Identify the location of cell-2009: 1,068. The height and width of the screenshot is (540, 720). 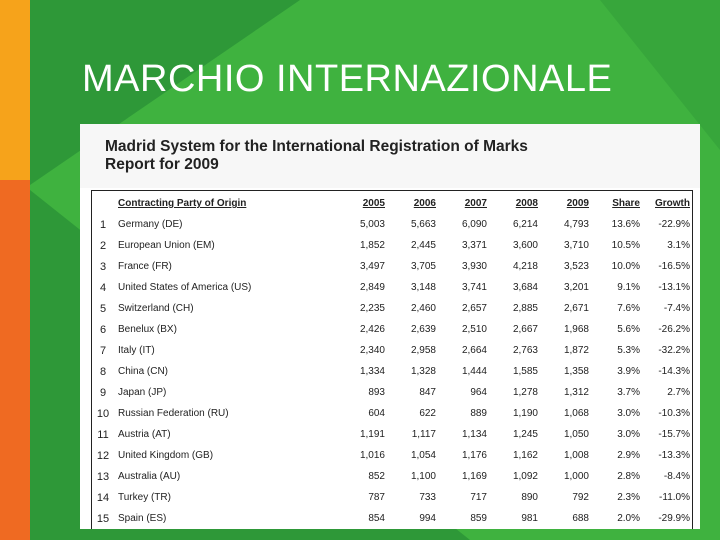
(576, 413).